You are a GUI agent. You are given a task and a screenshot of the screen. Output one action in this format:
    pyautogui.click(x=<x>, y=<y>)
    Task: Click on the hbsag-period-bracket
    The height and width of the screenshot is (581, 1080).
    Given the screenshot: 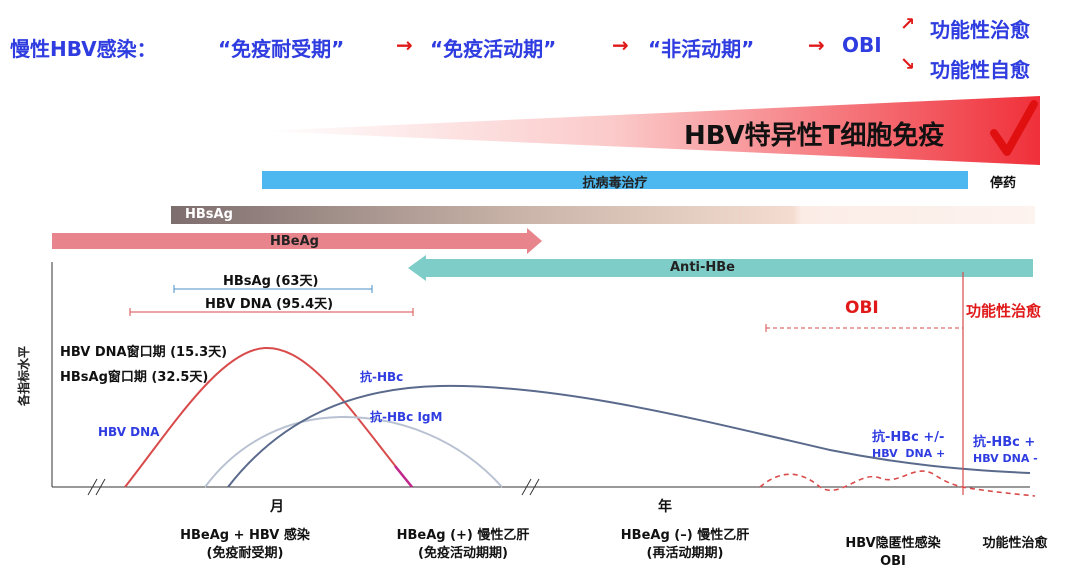 What is the action you would take?
    pyautogui.click(x=273, y=289)
    